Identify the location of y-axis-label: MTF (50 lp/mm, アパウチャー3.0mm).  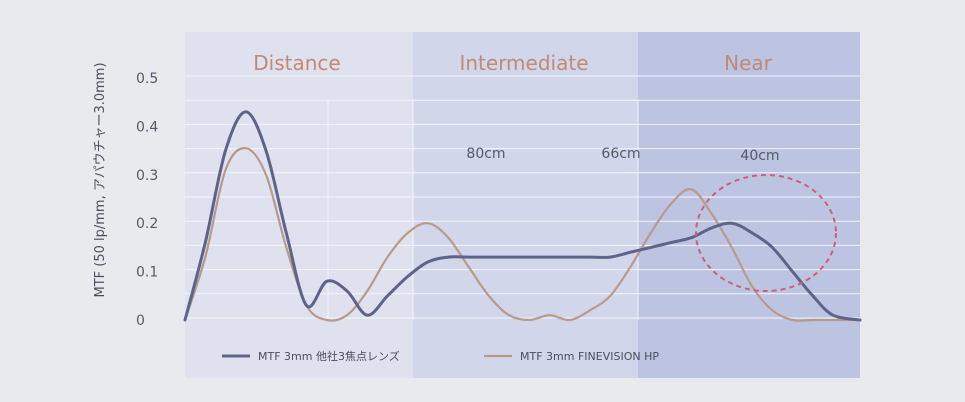
(100, 179).